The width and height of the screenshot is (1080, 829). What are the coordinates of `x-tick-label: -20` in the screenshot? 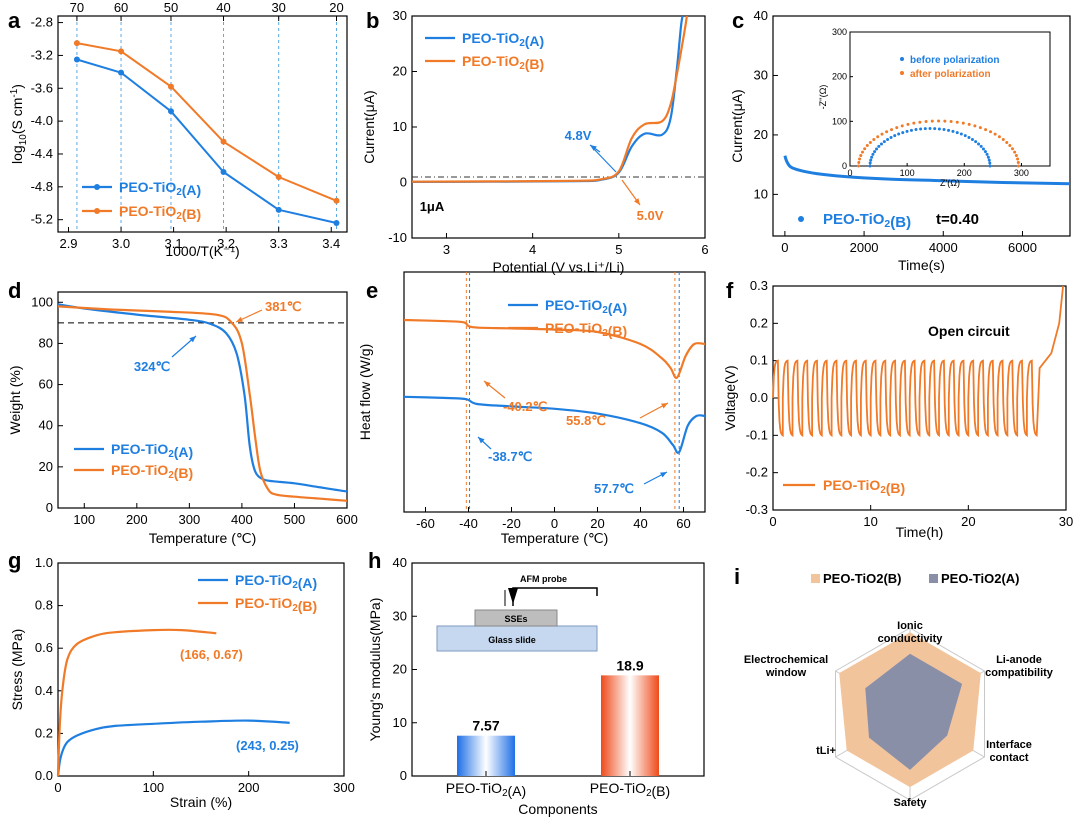 It's located at (511, 523).